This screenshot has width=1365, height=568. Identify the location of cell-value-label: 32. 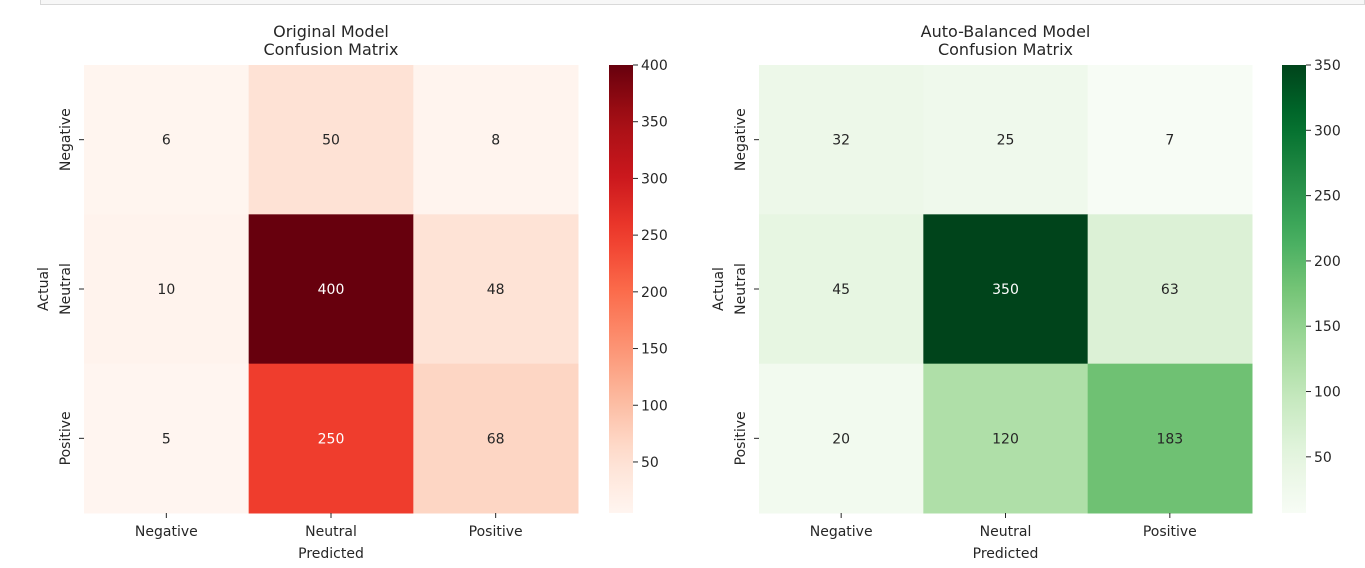
(841, 141).